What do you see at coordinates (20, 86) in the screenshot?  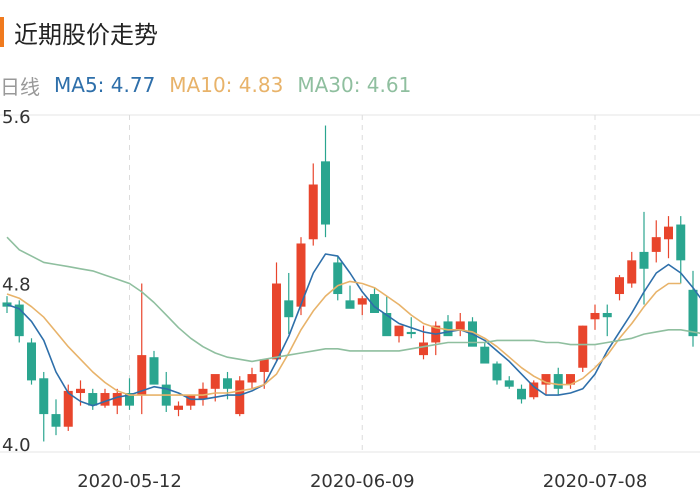 I see `legend-kline: 日线` at bounding box center [20, 86].